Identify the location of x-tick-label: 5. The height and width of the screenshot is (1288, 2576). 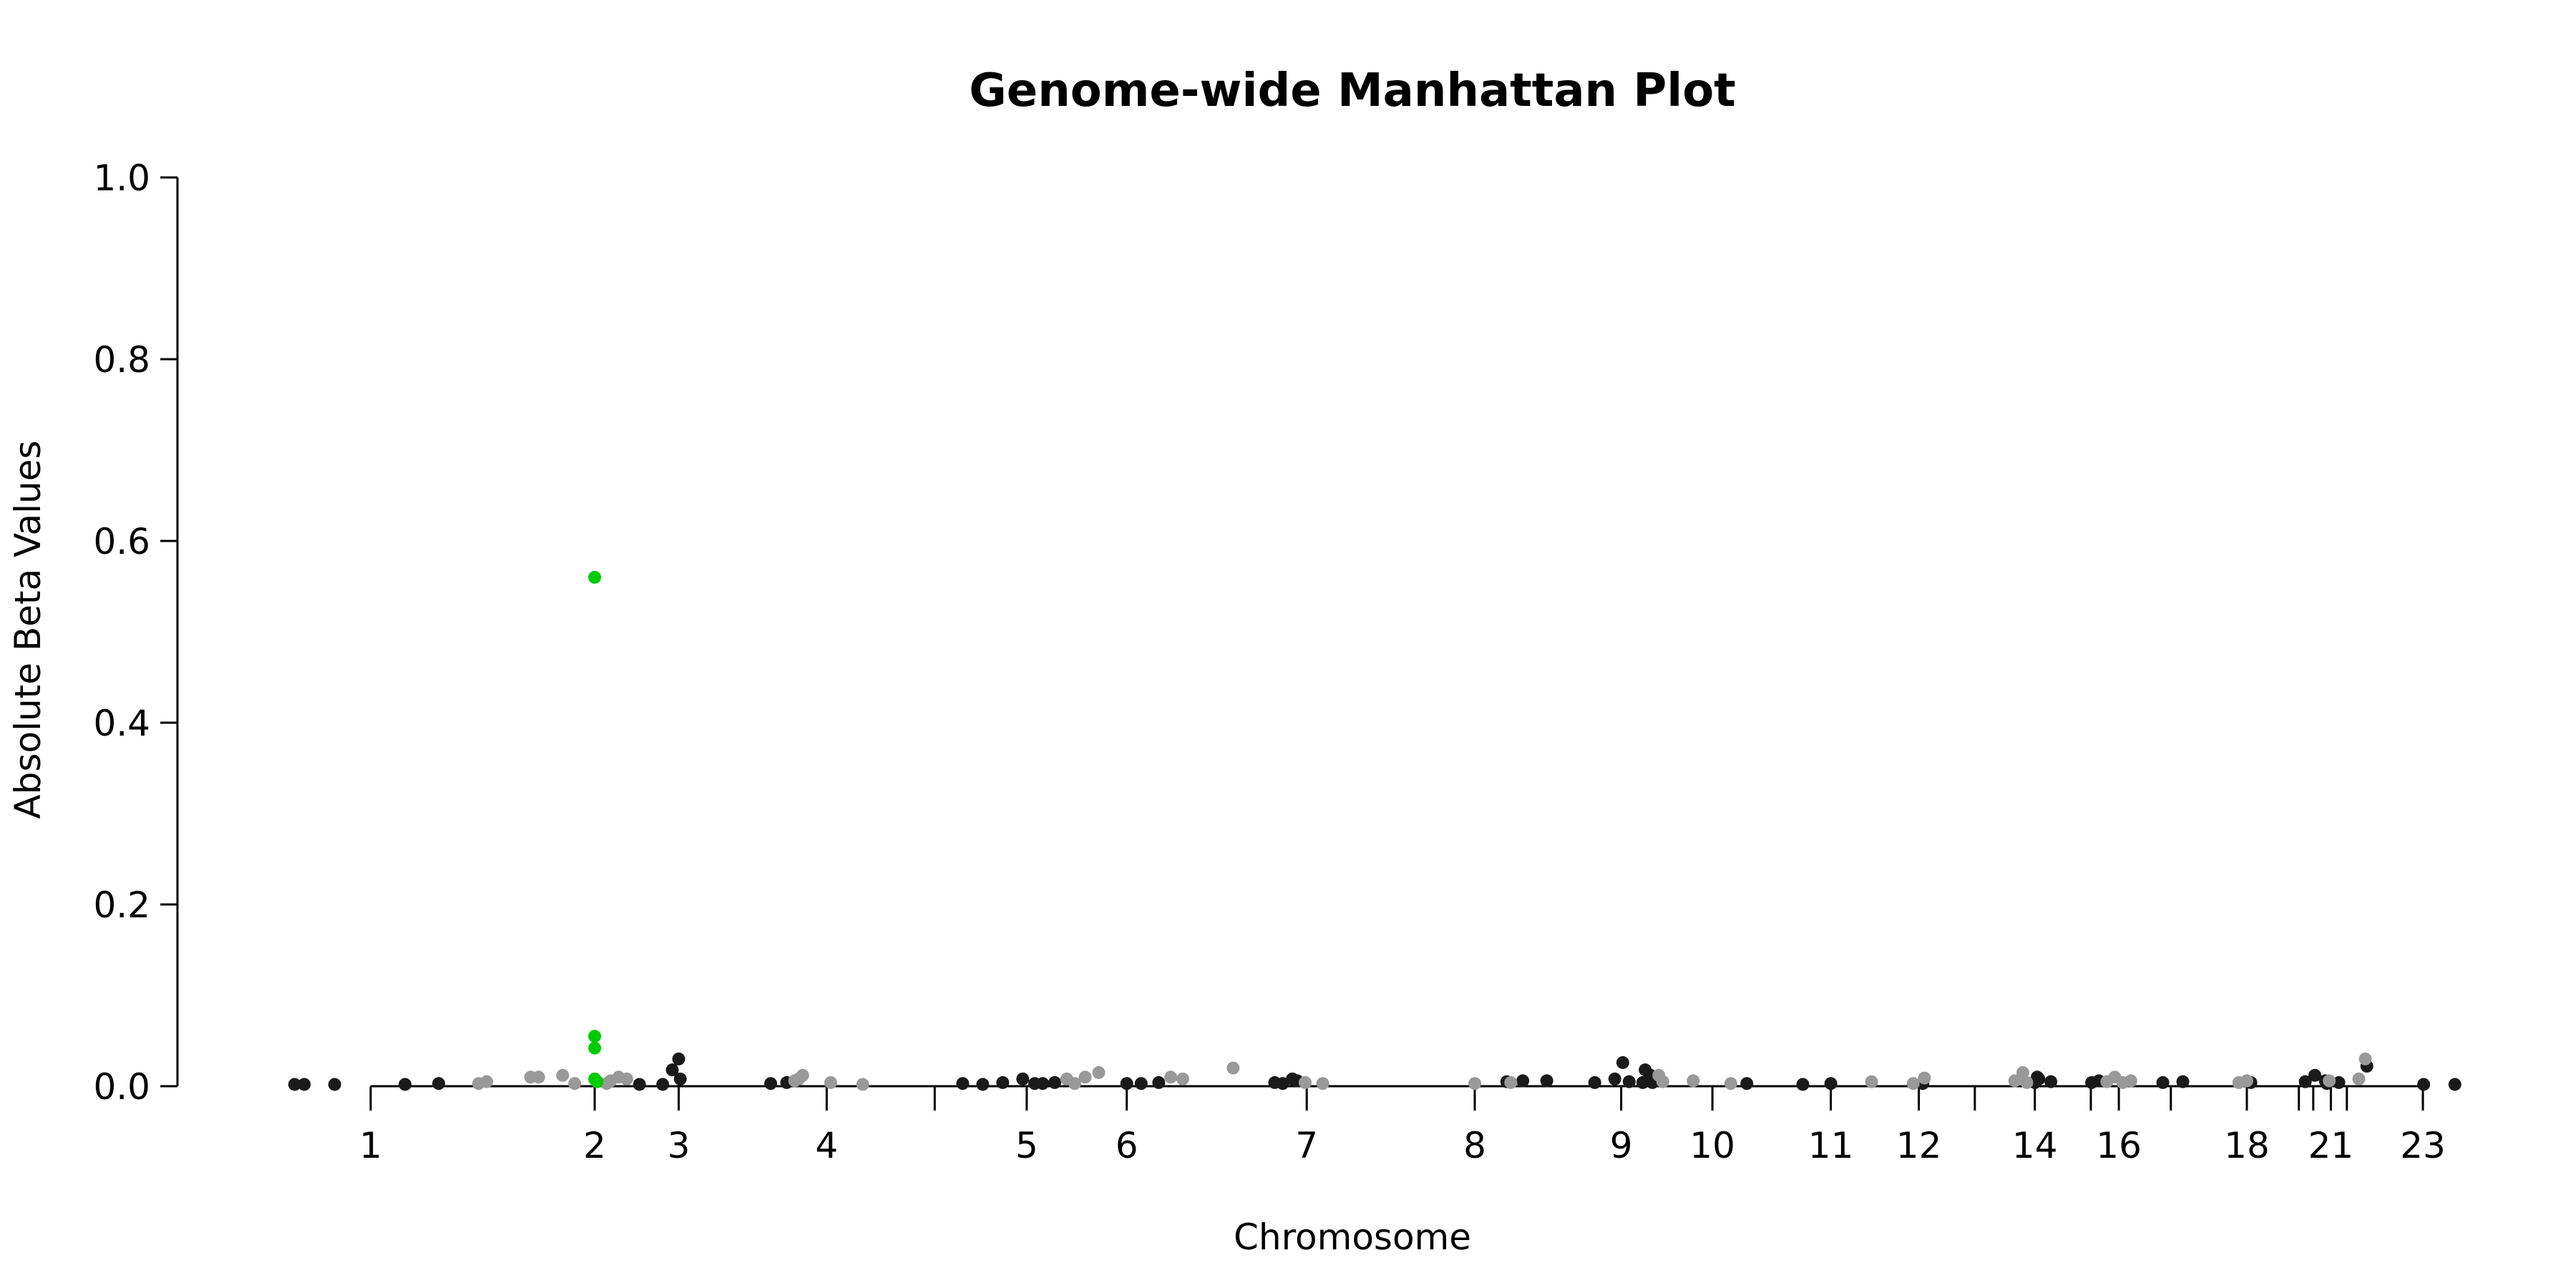
(1026, 1145).